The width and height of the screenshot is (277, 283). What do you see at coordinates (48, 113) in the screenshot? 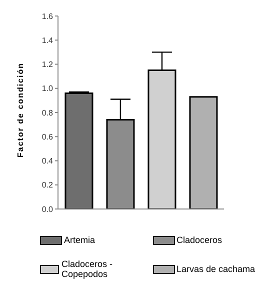
I see `y-tick-label: 0.8` at bounding box center [48, 113].